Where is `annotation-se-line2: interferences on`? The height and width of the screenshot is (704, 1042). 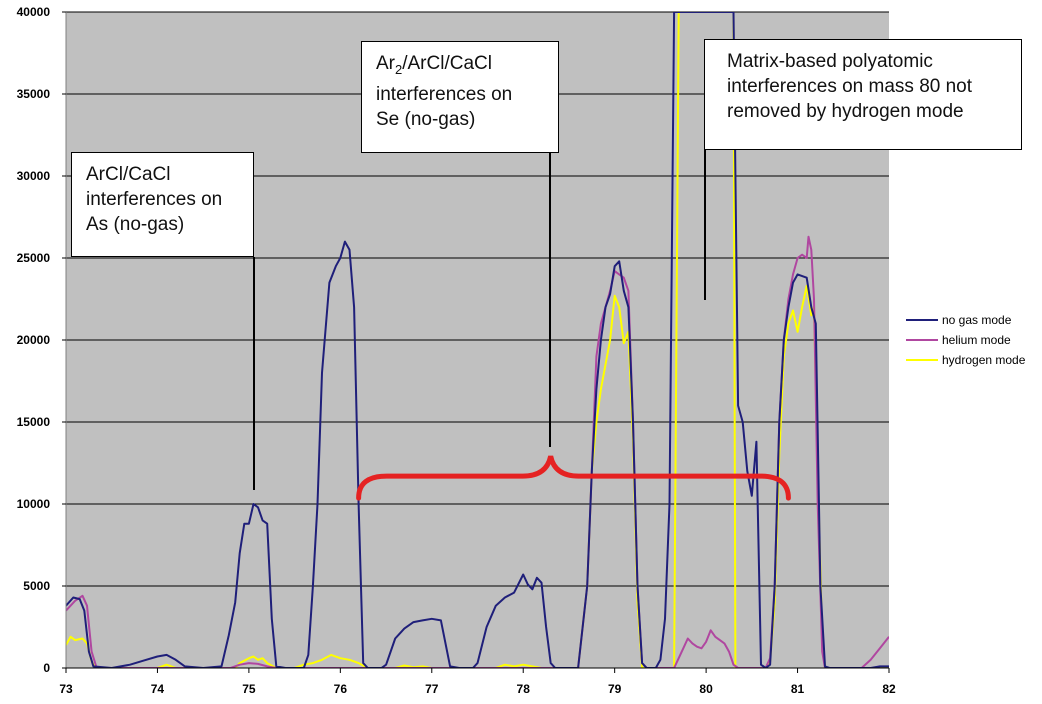 annotation-se-line2: interferences on is located at coordinates (444, 94).